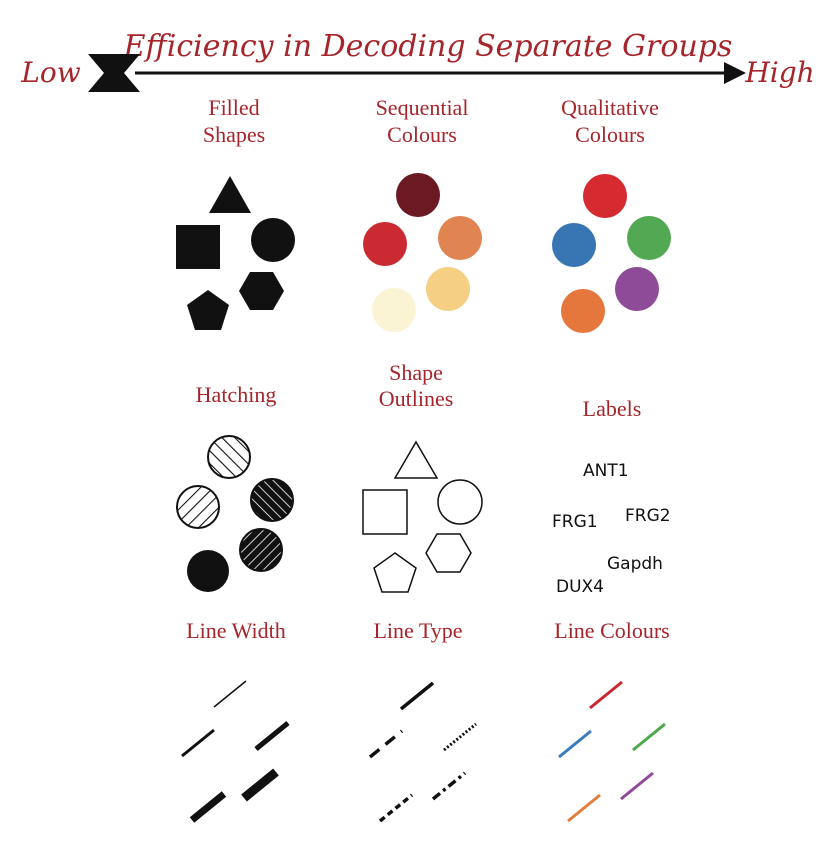  What do you see at coordinates (605, 196) in the screenshot?
I see `qualitative-dot-red` at bounding box center [605, 196].